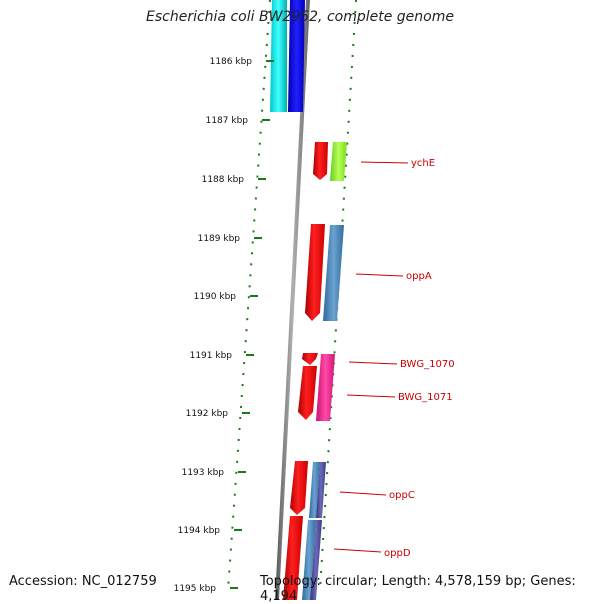  I want to click on kbp-tick-label: 1193 kbp, so click(203, 473).